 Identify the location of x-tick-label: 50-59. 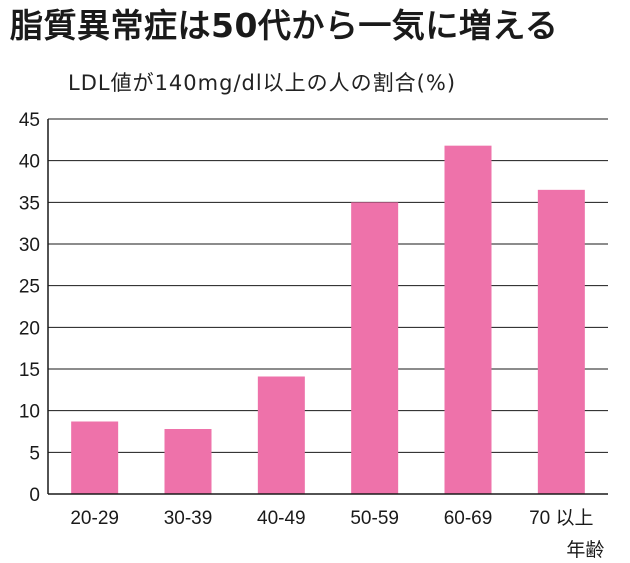
(374, 518).